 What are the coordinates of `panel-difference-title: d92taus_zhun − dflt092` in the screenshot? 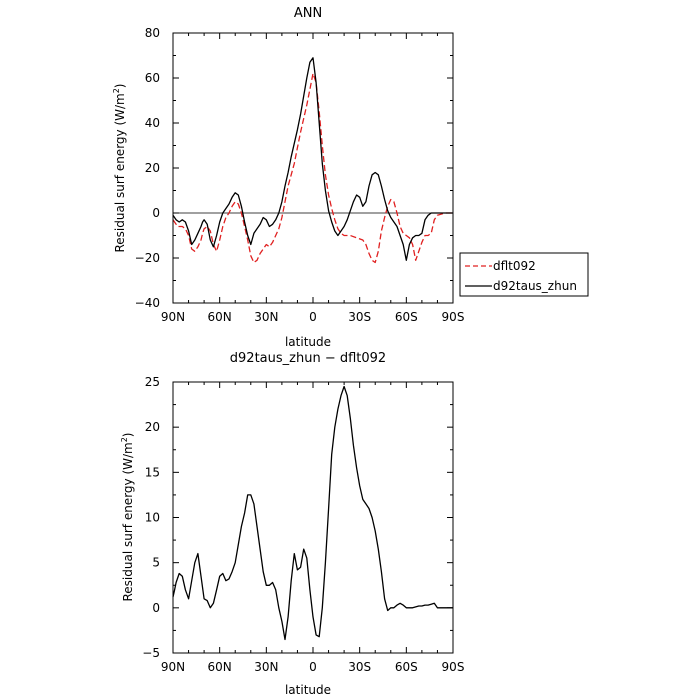 It's located at (308, 358).